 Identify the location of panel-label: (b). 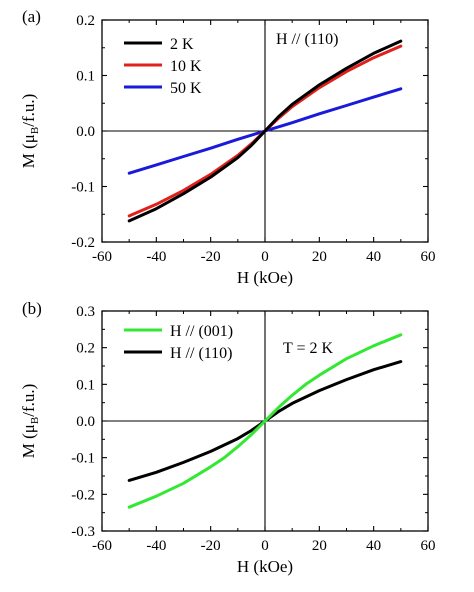
(32, 308).